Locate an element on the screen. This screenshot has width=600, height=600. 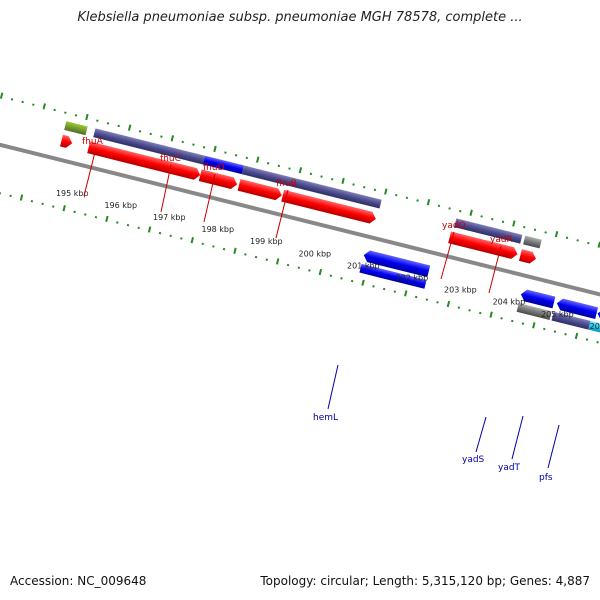
cds-hemL-arrow is located at coordinates (396, 263).